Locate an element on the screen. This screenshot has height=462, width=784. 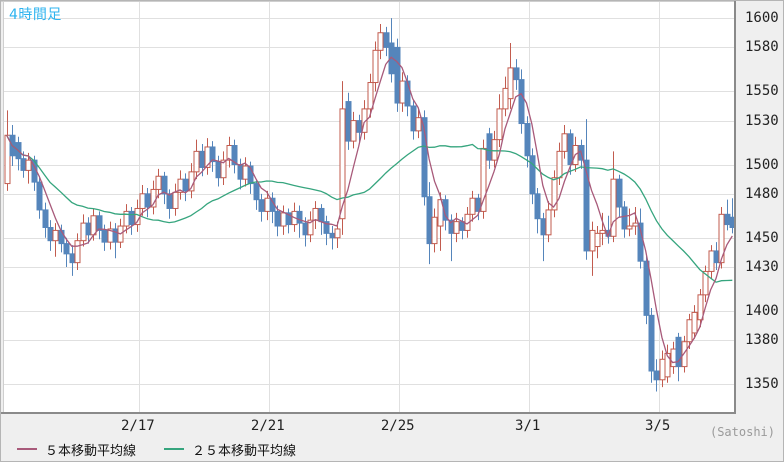
x-axis-label: 2/25 is located at coordinates (397, 426).